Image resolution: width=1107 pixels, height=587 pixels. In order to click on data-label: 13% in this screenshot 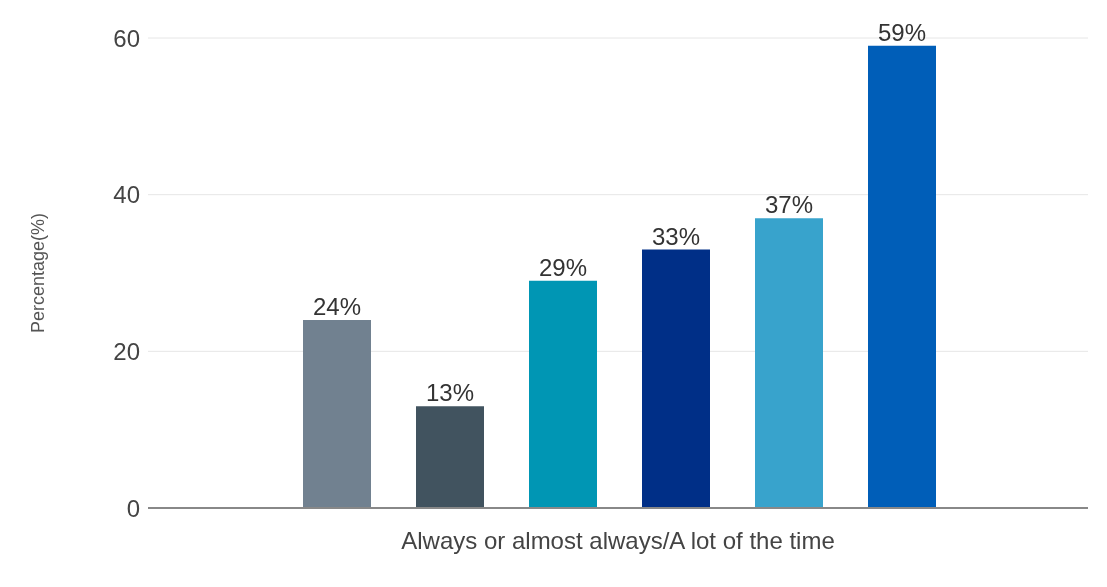, I will do `click(450, 393)`.